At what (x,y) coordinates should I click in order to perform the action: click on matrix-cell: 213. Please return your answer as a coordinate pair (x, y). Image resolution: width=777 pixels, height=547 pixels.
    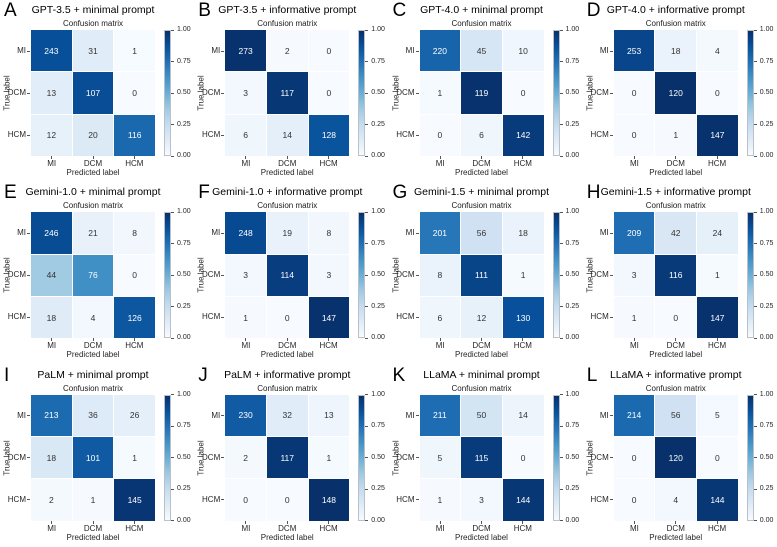
    Looking at the image, I should click on (51, 415).